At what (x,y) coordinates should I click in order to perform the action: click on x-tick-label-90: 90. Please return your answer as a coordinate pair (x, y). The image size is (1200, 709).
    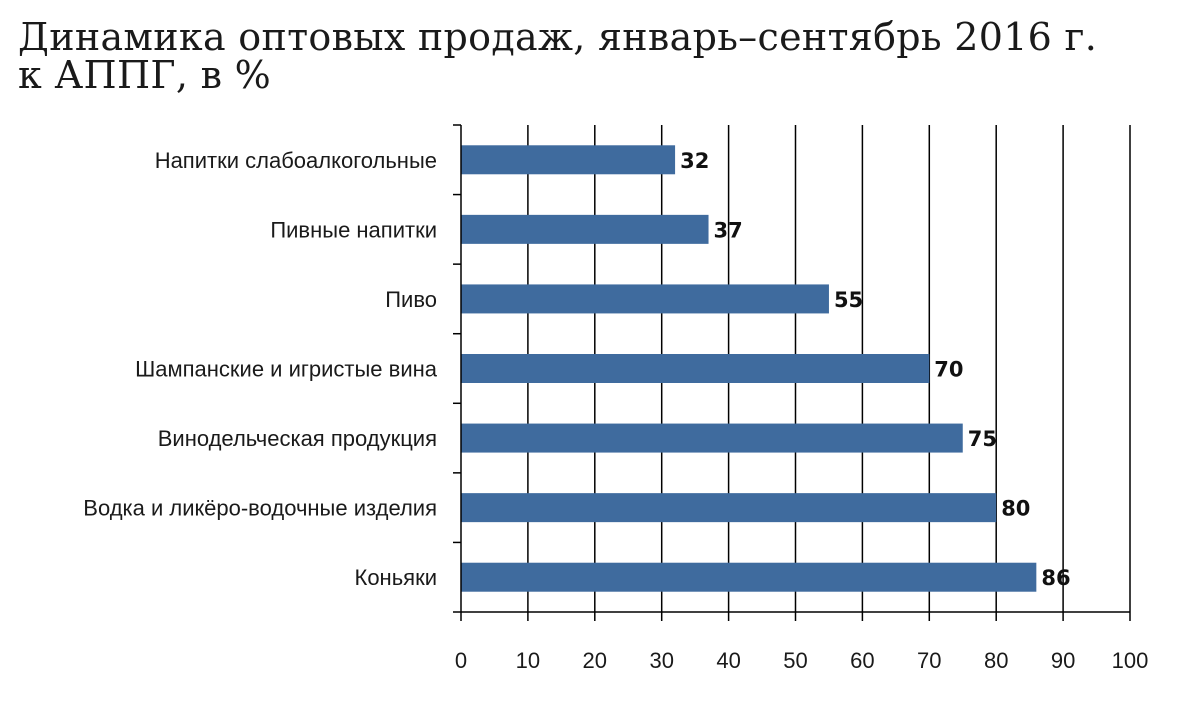
    Looking at the image, I should click on (1063, 660).